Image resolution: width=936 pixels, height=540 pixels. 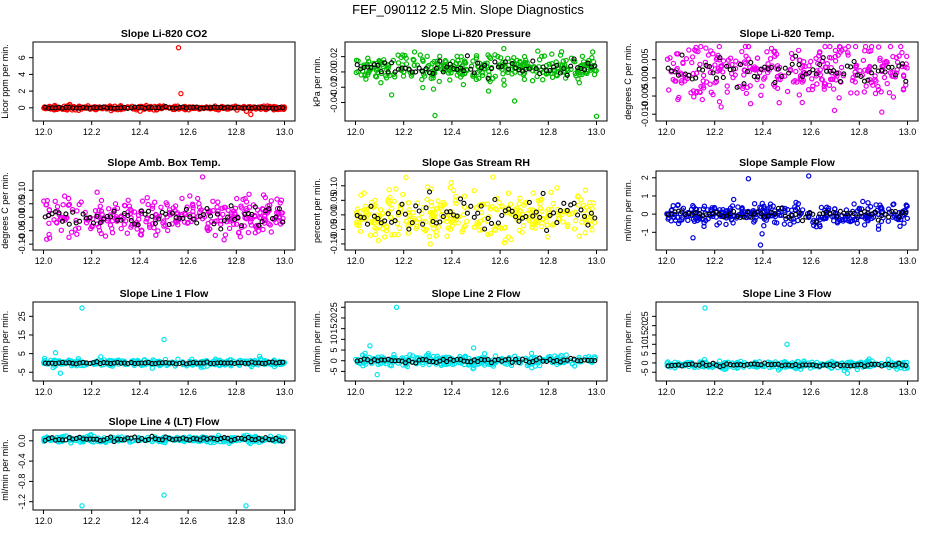 What do you see at coordinates (477, 294) in the screenshot?
I see `panel-title: Slope Line 2 Flow` at bounding box center [477, 294].